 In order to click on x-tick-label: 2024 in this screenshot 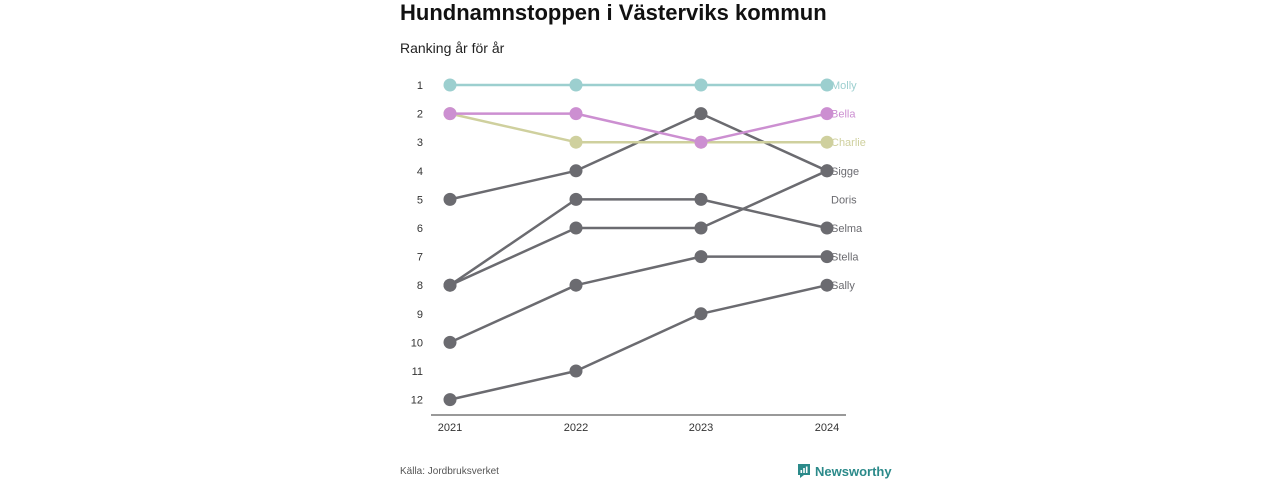, I will do `click(827, 428)`.